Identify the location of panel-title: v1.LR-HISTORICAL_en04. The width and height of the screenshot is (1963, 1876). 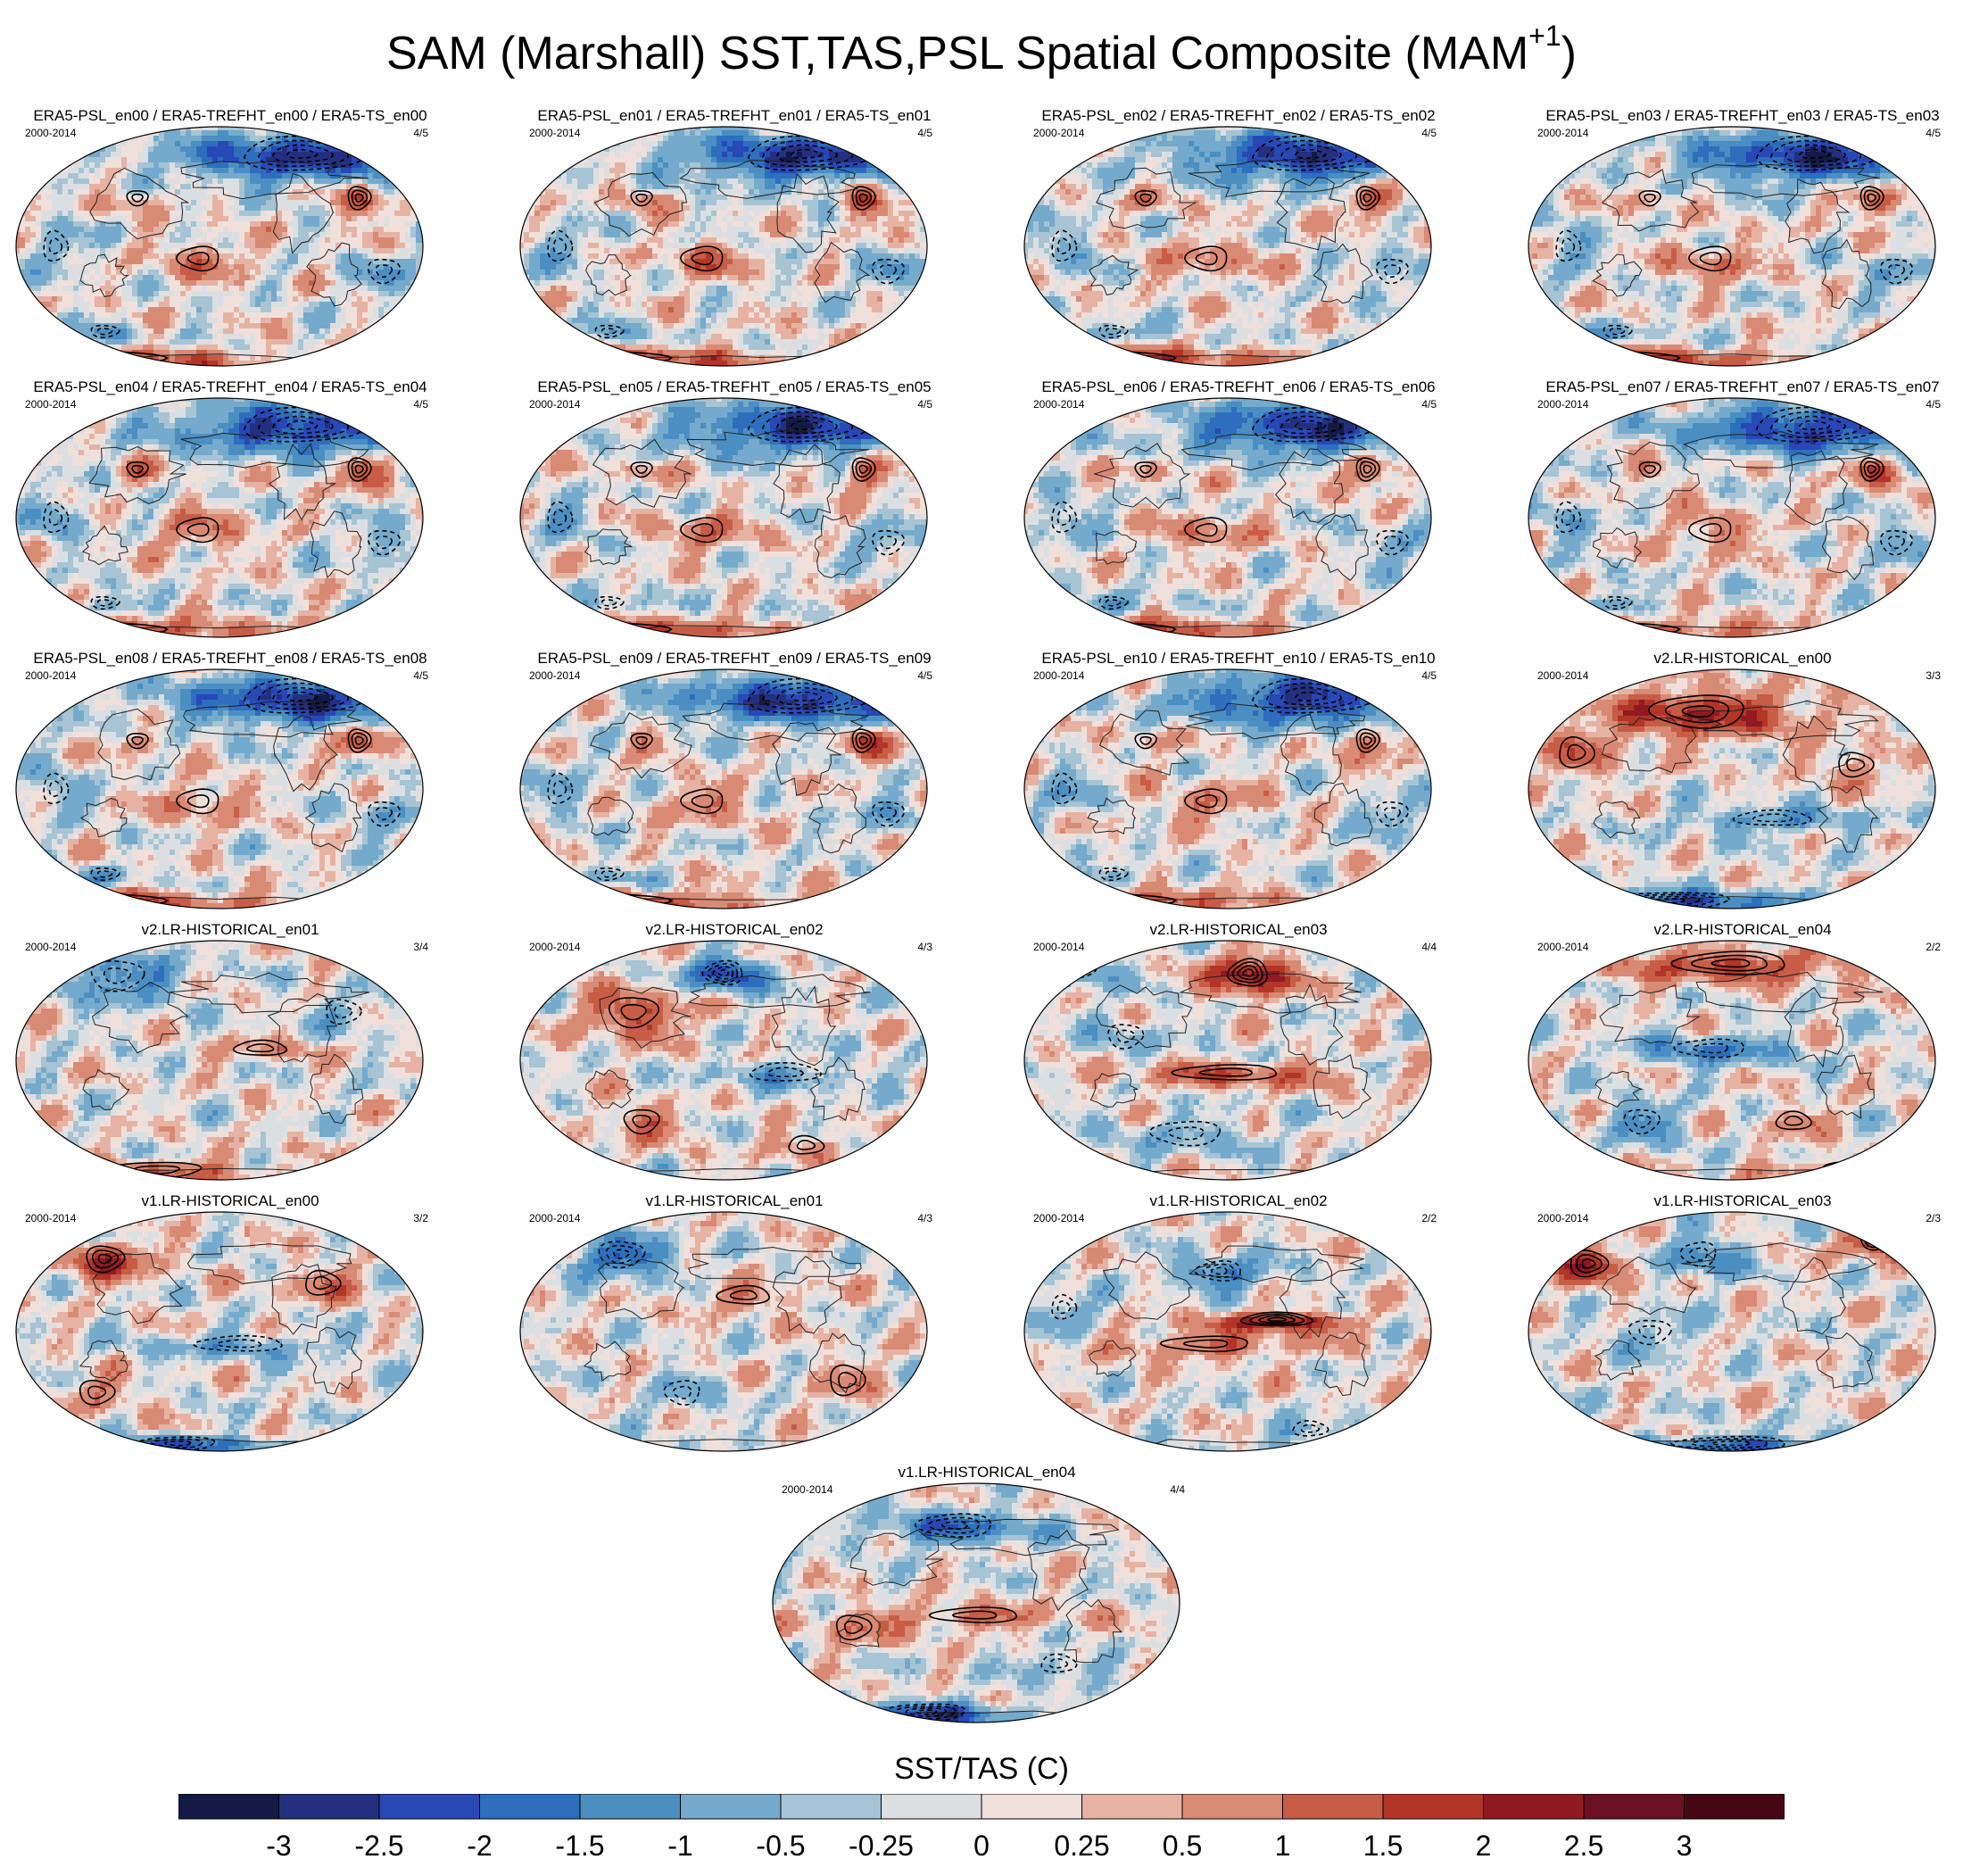
(987, 1472).